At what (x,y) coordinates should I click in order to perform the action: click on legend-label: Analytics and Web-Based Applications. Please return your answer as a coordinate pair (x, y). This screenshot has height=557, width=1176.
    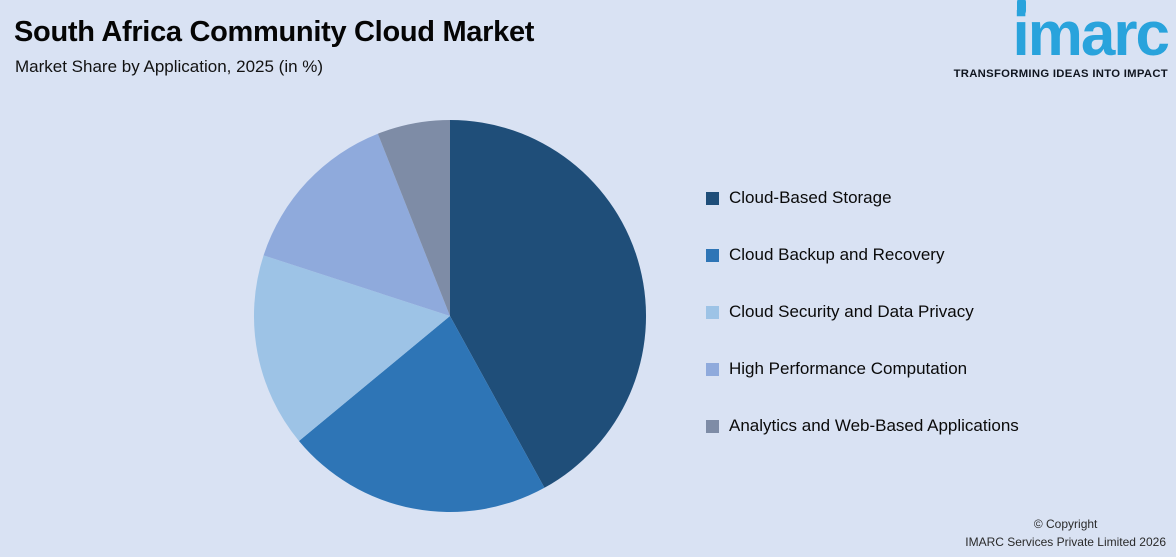
    Looking at the image, I should click on (874, 425).